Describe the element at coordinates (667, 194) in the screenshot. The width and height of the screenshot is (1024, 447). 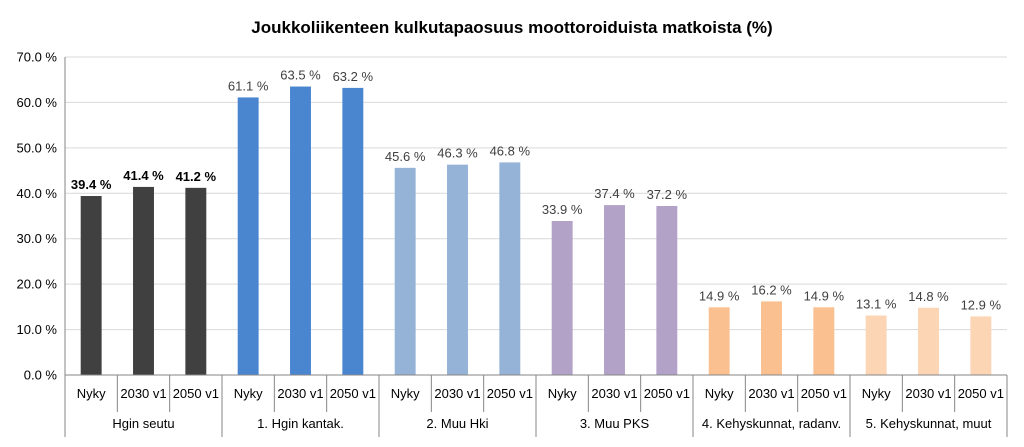
I see `data-label: 37.2 %` at that location.